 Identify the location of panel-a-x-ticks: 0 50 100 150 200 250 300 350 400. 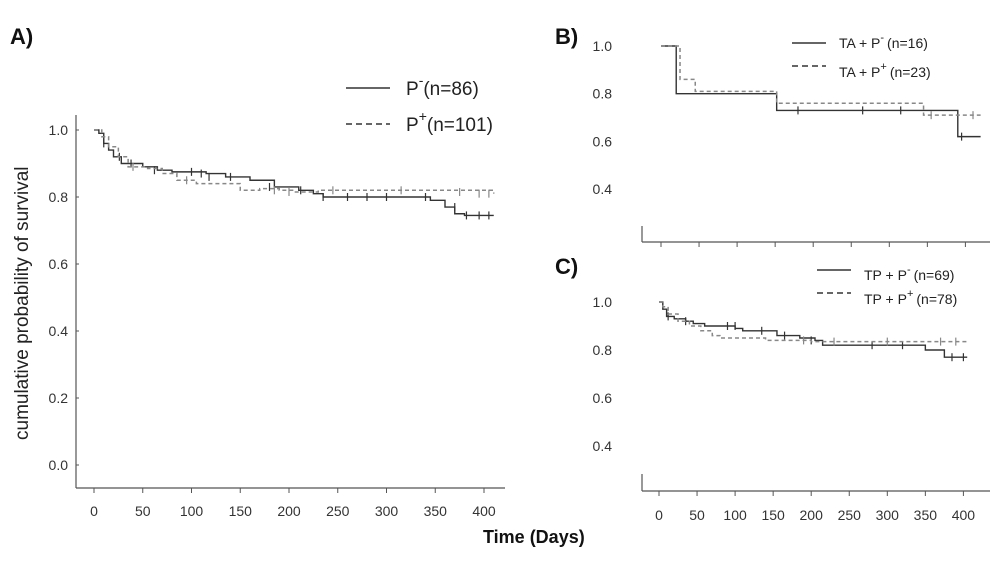
(293, 503).